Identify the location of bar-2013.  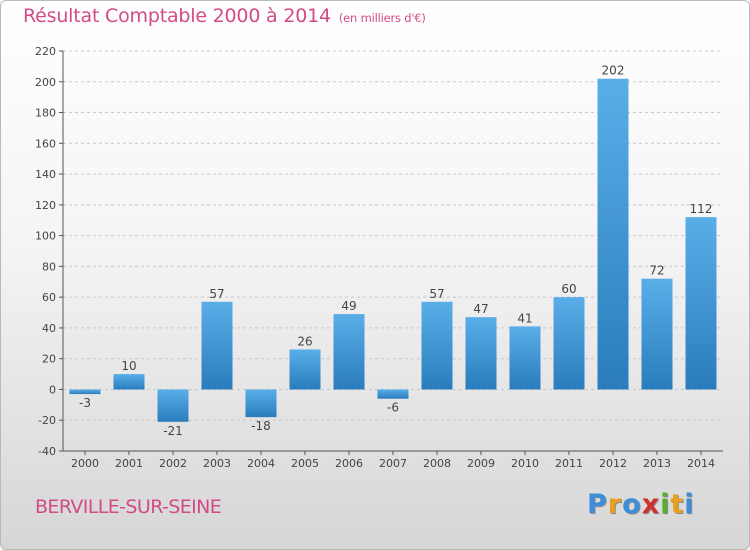
(657, 334).